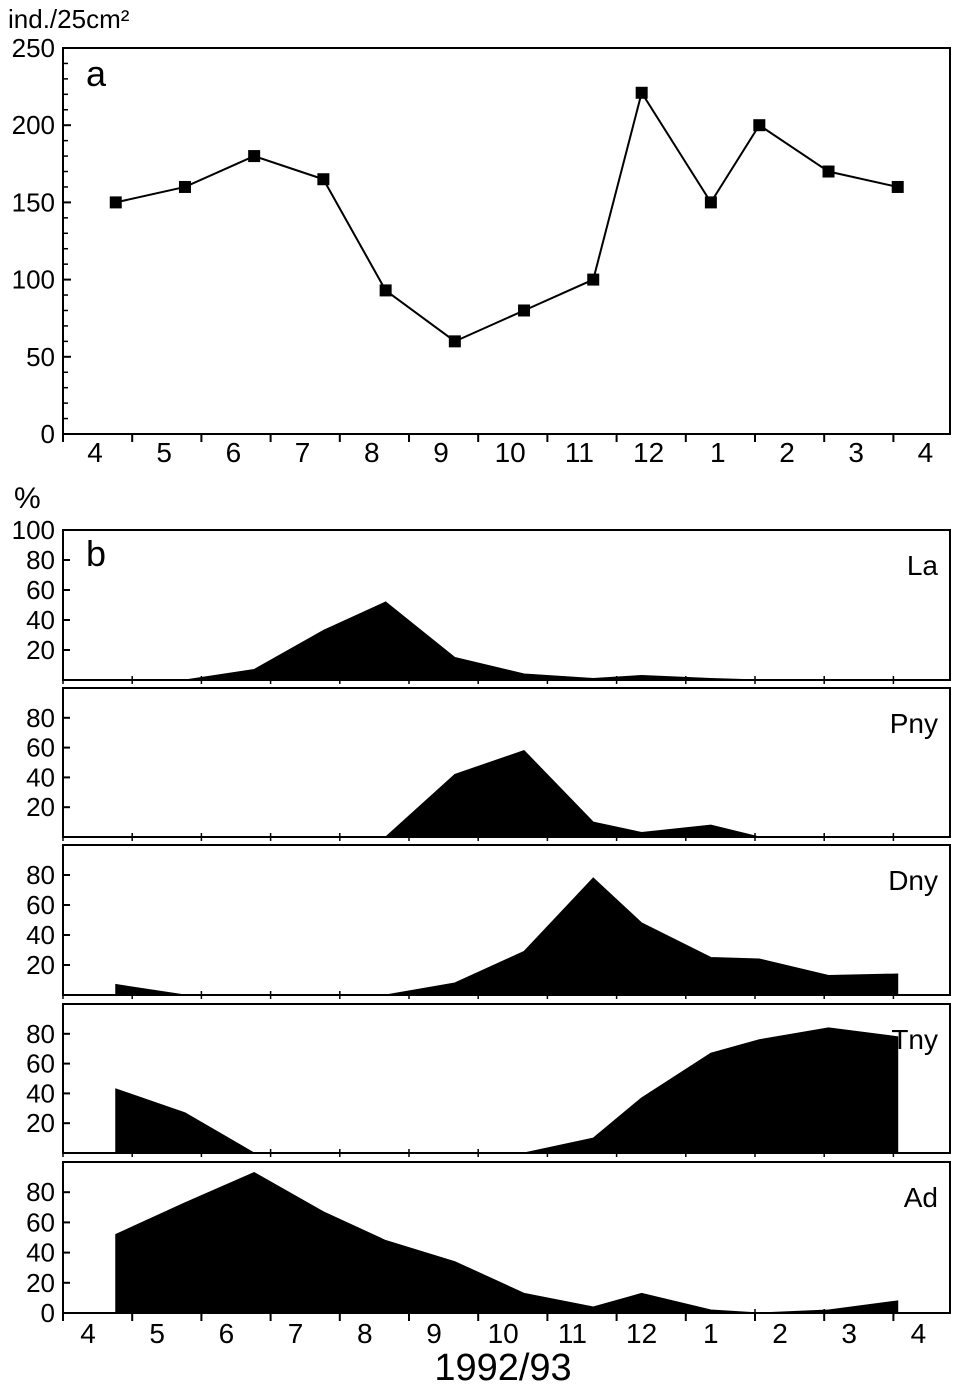  I want to click on panel-a-x-axis: 4 5 6 7 8 9 10 11 12 1 2 3 4, so click(498, 451).